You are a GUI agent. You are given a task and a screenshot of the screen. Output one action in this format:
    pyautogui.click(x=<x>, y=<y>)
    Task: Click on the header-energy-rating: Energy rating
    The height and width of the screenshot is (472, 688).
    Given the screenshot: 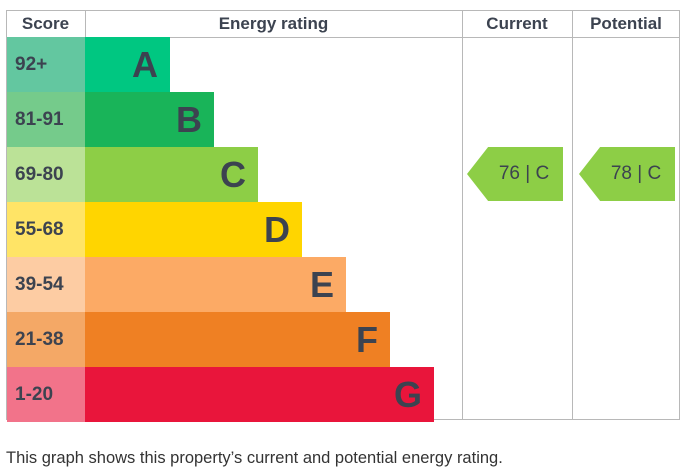 What is the action you would take?
    pyautogui.click(x=273, y=23)
    